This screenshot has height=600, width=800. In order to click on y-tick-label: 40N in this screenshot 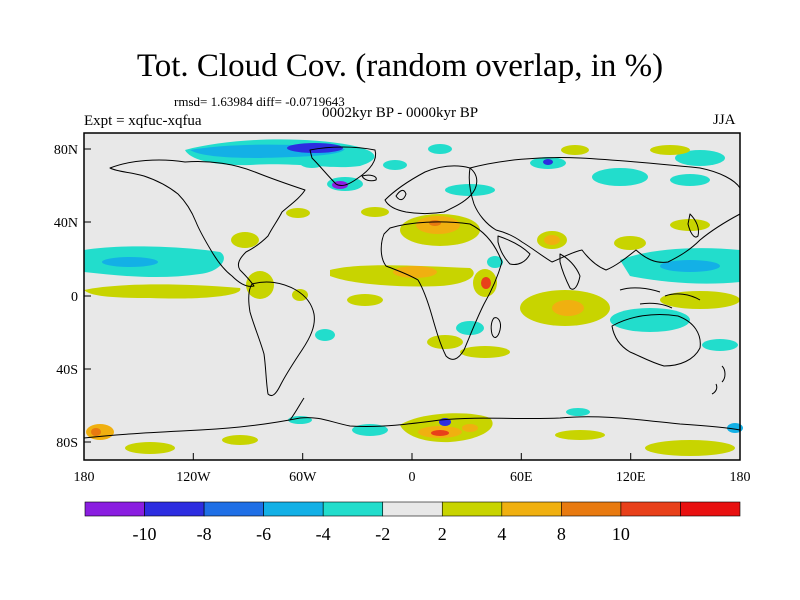, I will do `click(66, 223)`.